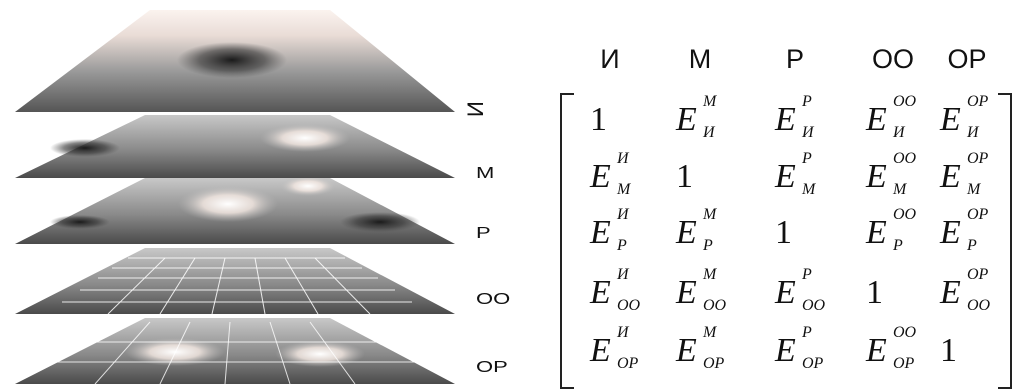 The height and width of the screenshot is (389, 1021). Describe the element at coordinates (483, 232) in the screenshot. I see `layer-label-p: Р` at that location.